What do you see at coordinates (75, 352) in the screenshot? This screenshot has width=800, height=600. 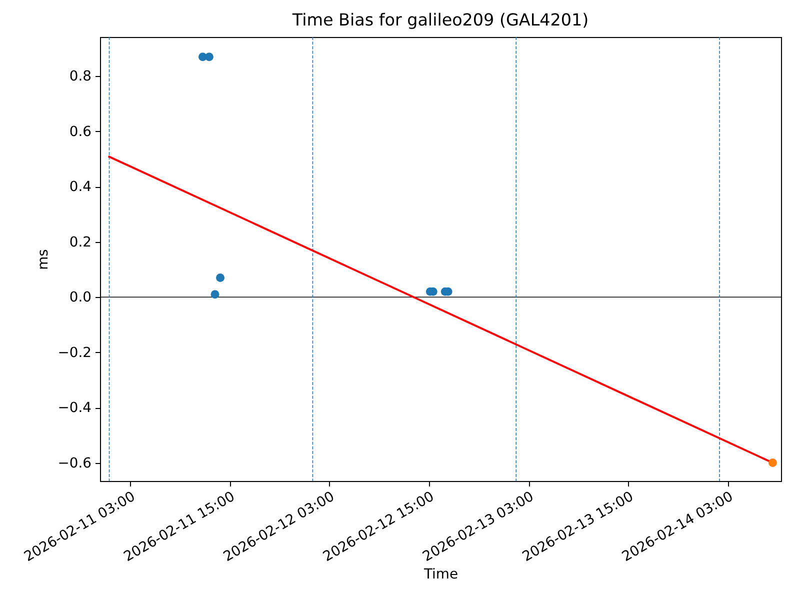 I see `y-tick-label: −0.2` at bounding box center [75, 352].